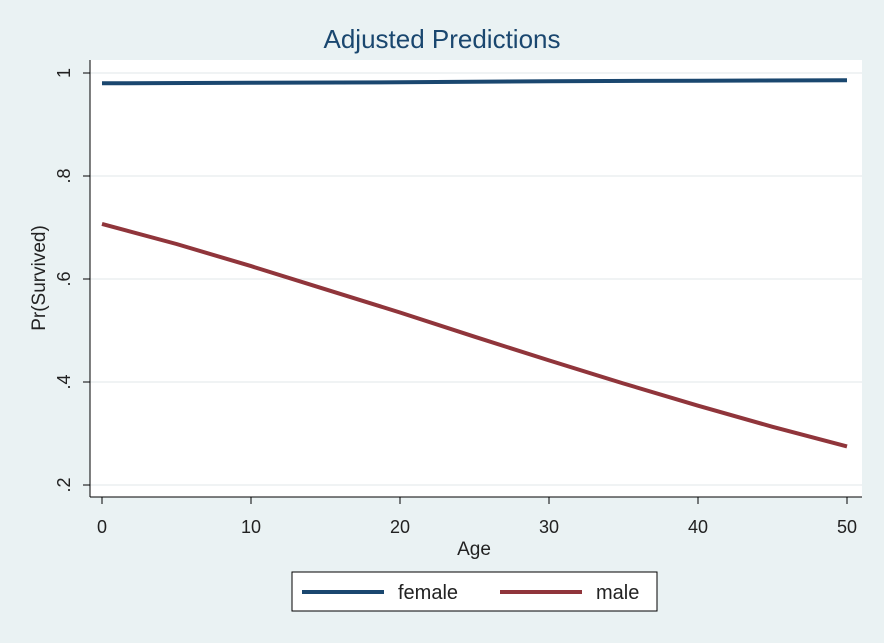 The width and height of the screenshot is (884, 643). I want to click on x-tick-label: 10, so click(251, 527).